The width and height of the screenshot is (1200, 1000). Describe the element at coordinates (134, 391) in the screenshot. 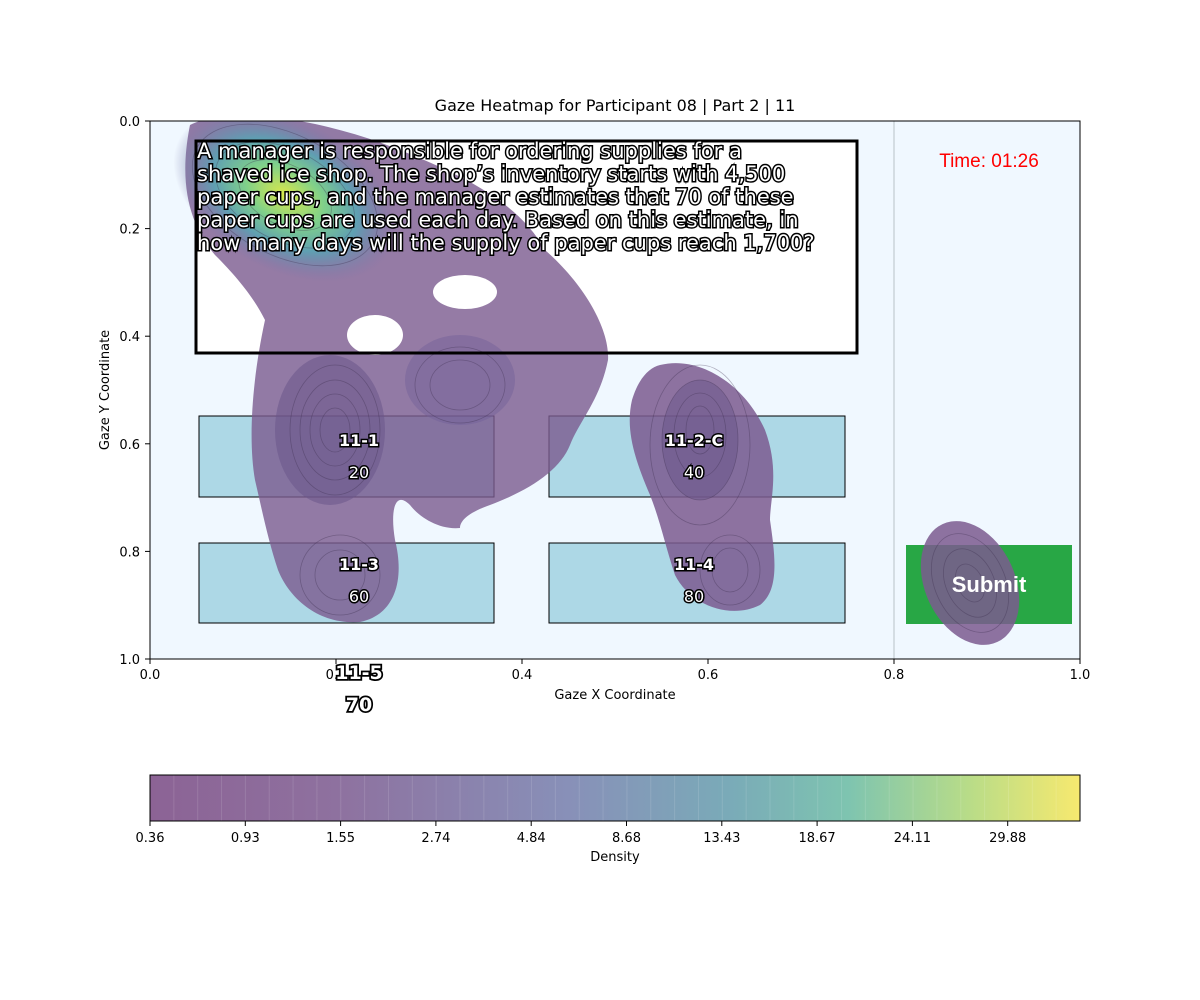

I see `y-axis-ticks: 0.0 0.2 0.4 0.6 0.8 1.0` at that location.